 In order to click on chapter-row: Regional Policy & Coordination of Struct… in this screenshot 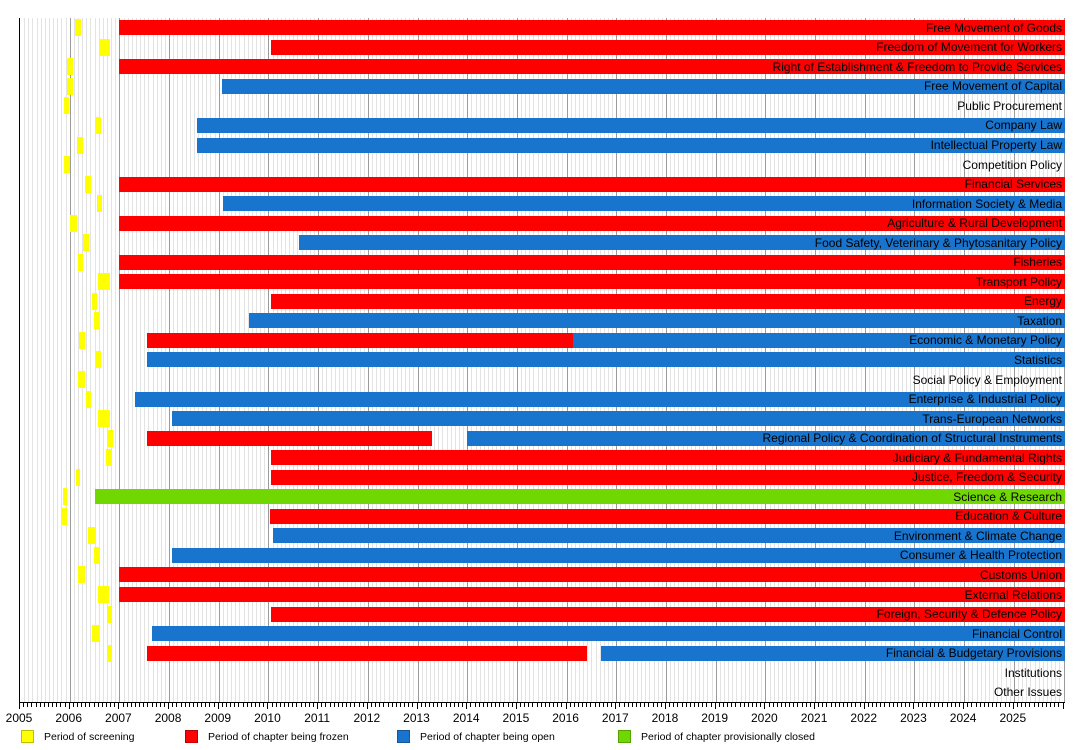, I will do `click(542, 438)`.